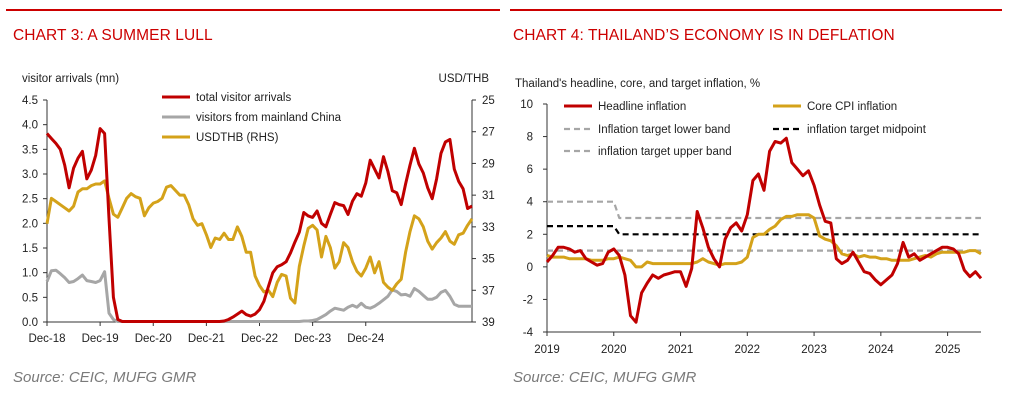  Describe the element at coordinates (105, 377) in the screenshot. I see `chart-3-source: Source: CEIC, MUFG GMR` at that location.